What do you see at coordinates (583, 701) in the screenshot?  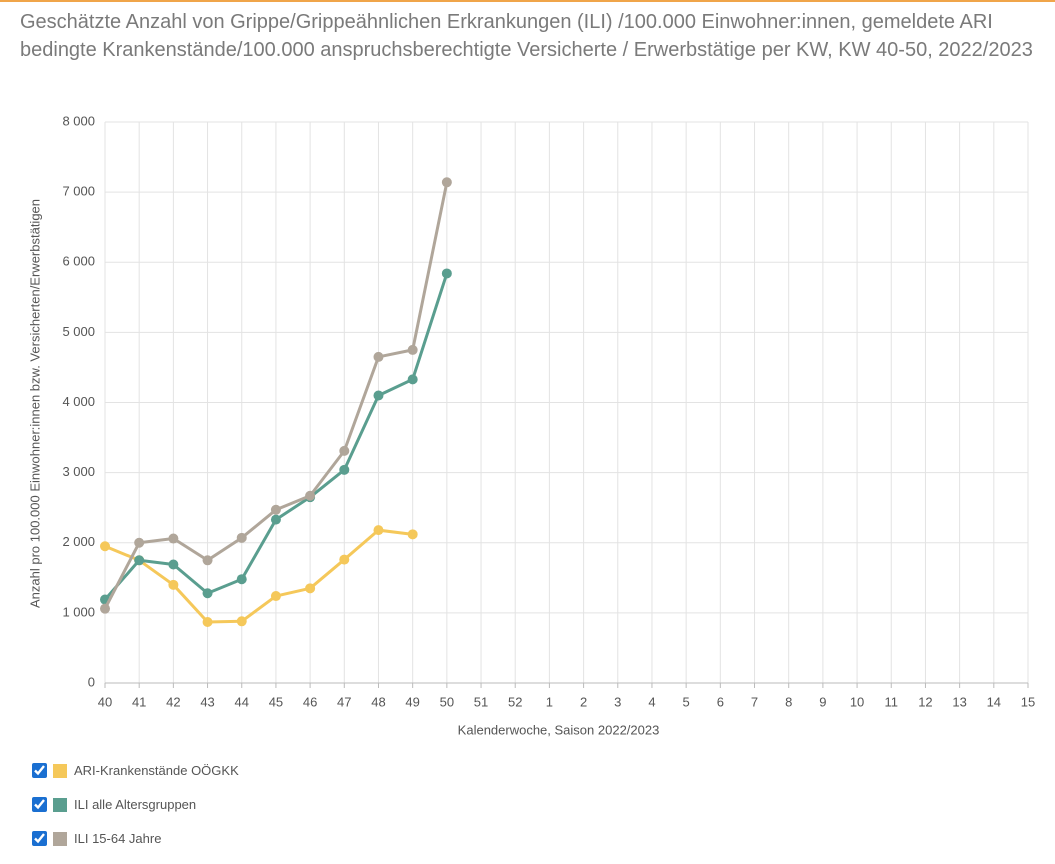 I see `x-tick-label: 2` at bounding box center [583, 701].